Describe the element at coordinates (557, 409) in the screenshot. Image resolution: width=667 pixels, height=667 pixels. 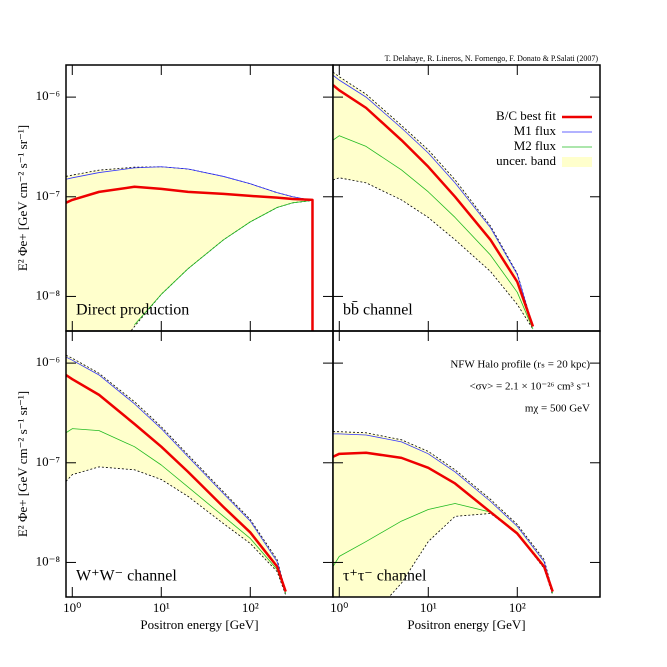
I see `annotation: mχ = 500 GeV` at that location.